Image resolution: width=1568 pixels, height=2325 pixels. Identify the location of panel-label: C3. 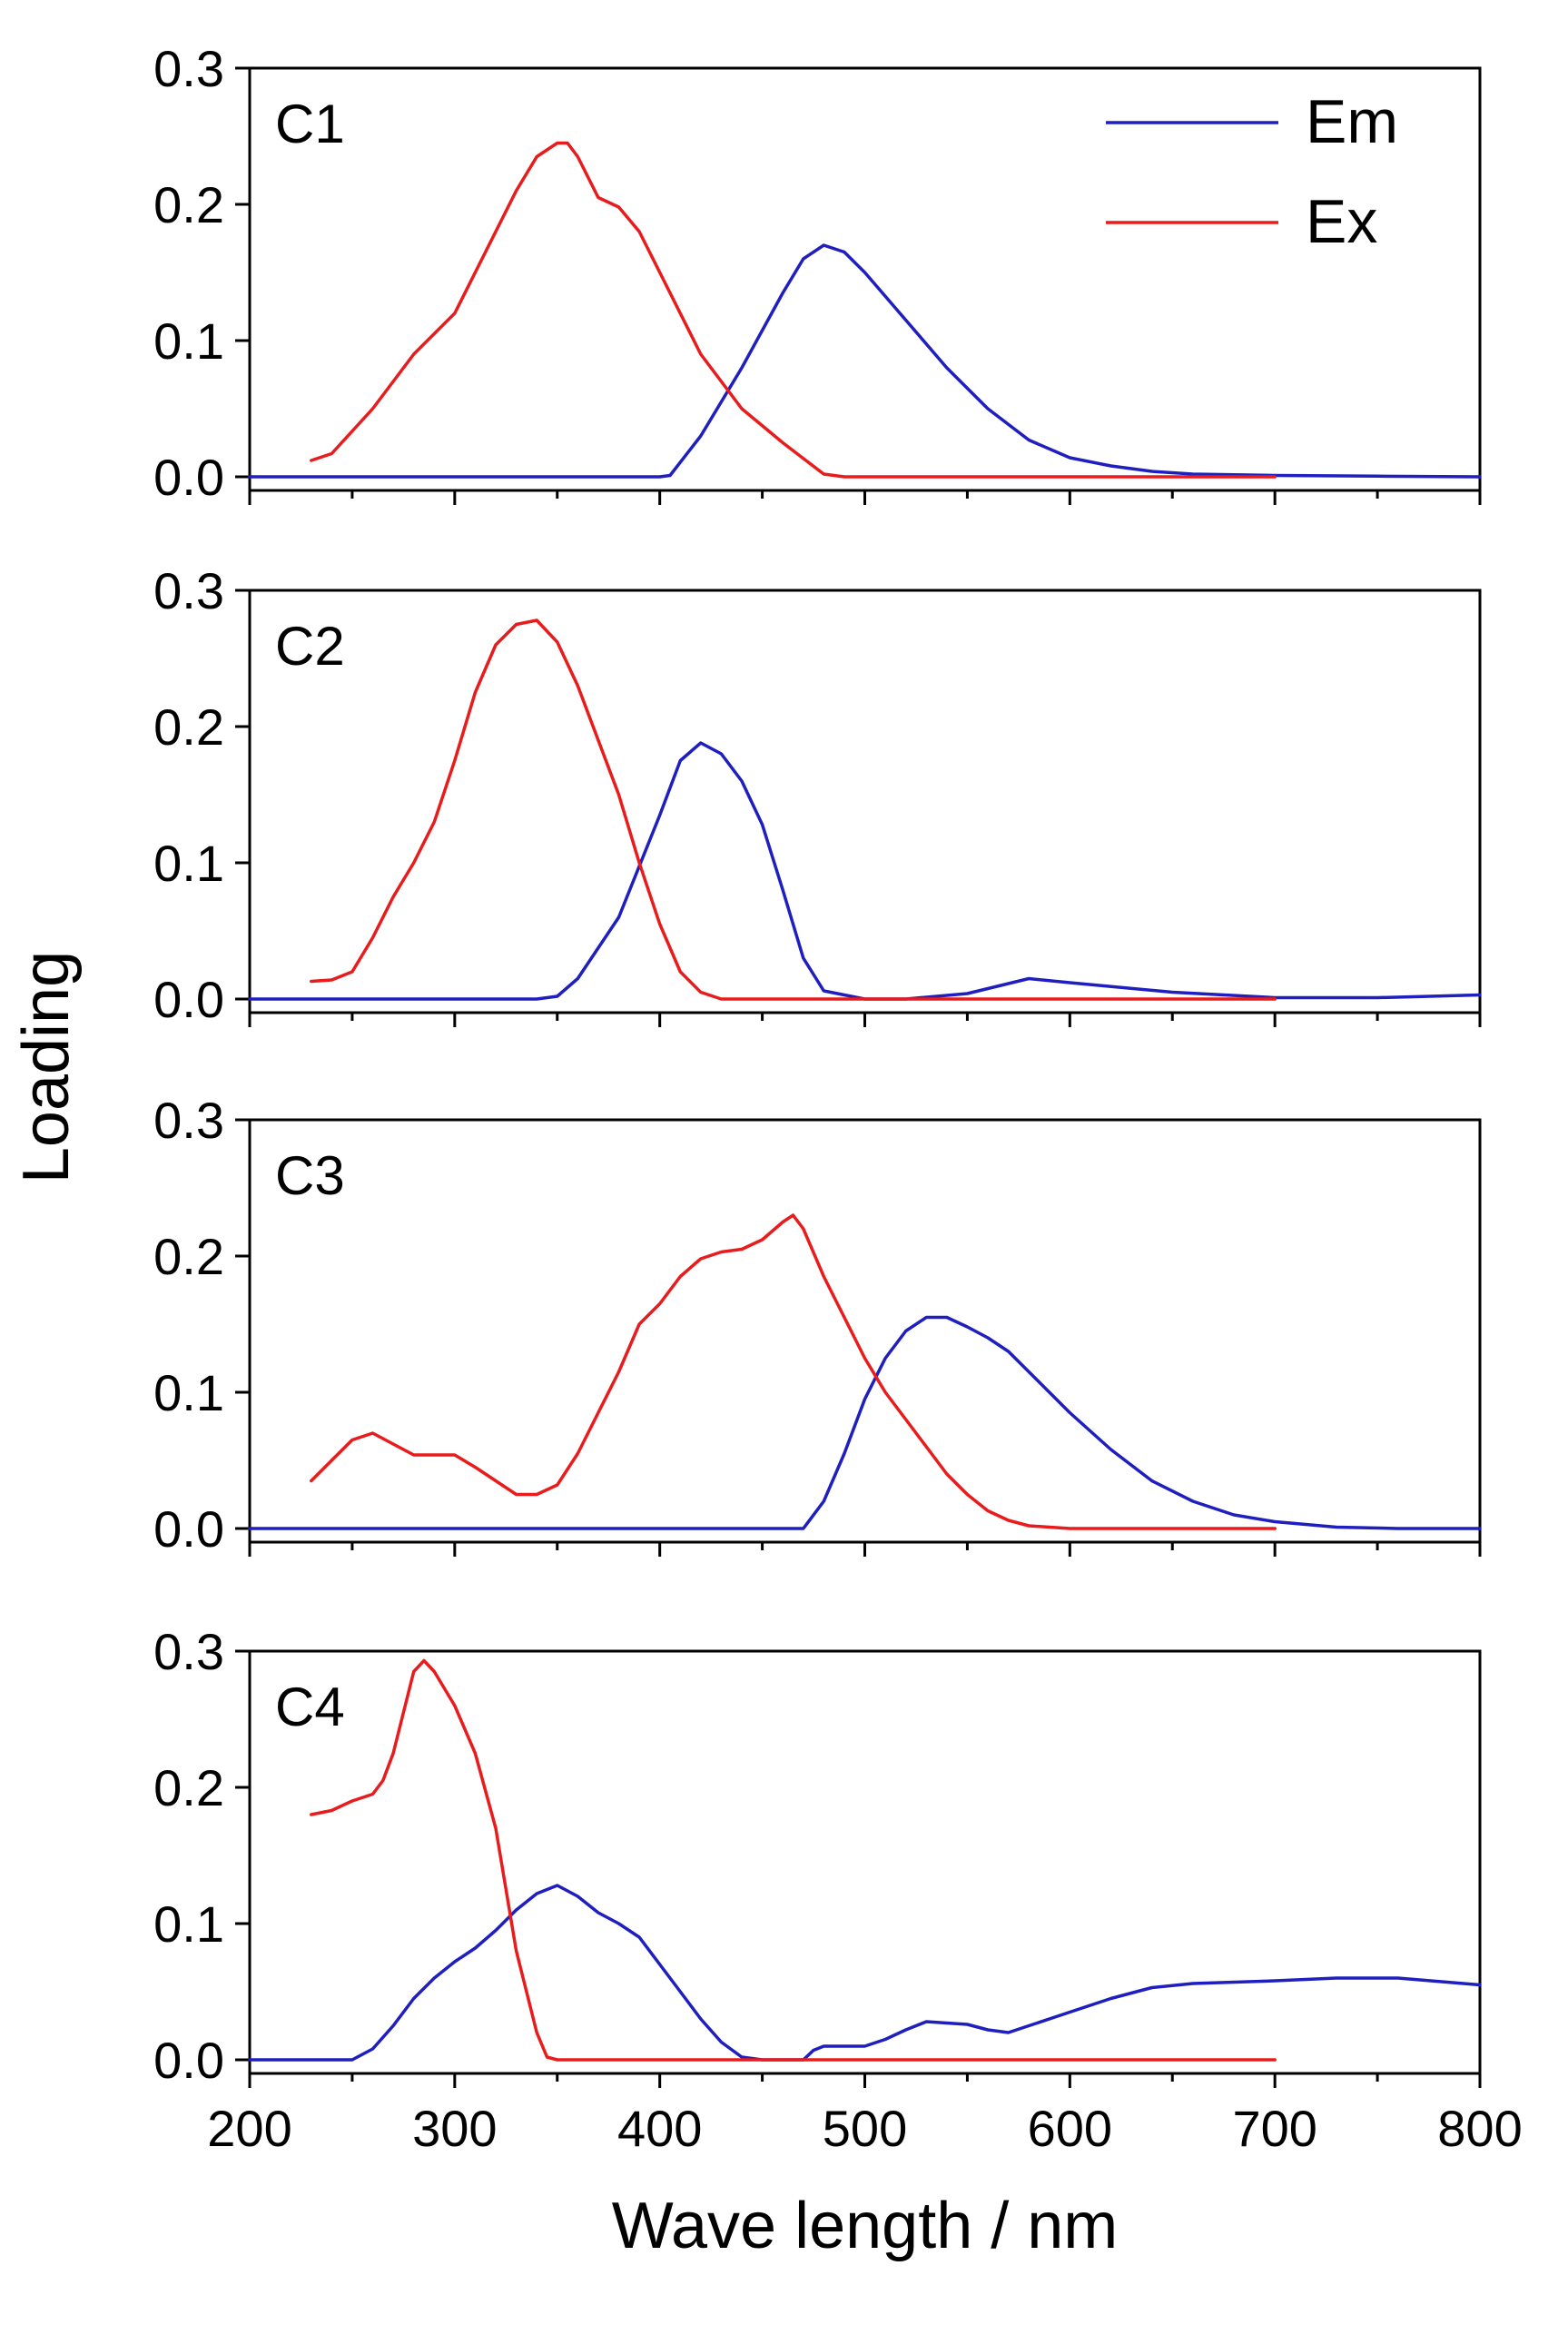
(310, 1175).